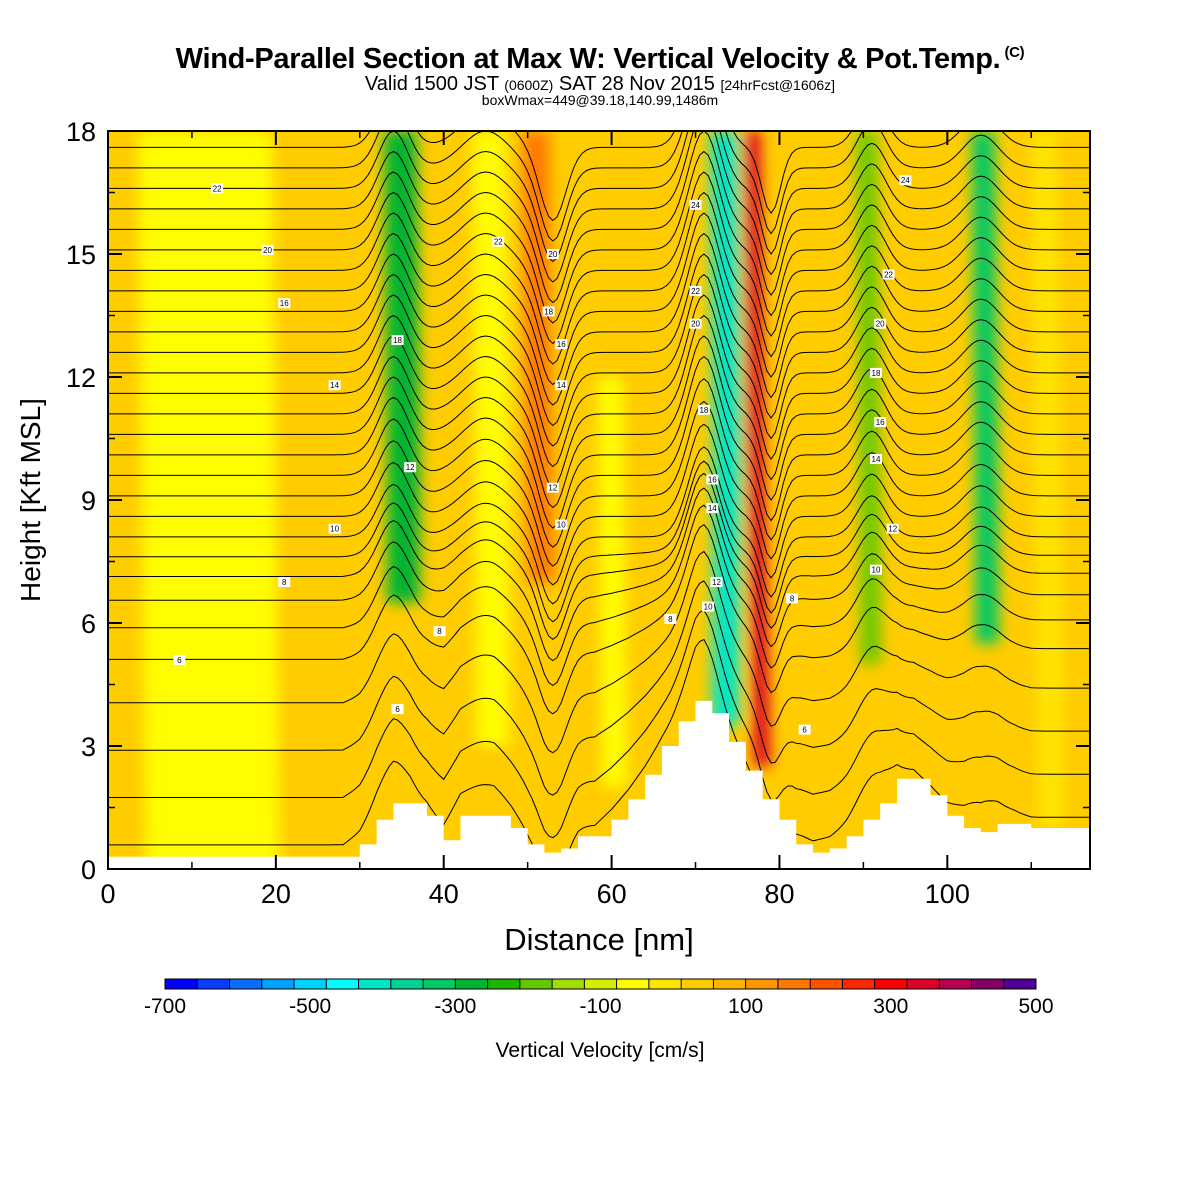 The width and height of the screenshot is (1200, 1200). What do you see at coordinates (600, 100) in the screenshot?
I see `chart-box-info: boxWmax=449@39.18,140.99,1486m` at bounding box center [600, 100].